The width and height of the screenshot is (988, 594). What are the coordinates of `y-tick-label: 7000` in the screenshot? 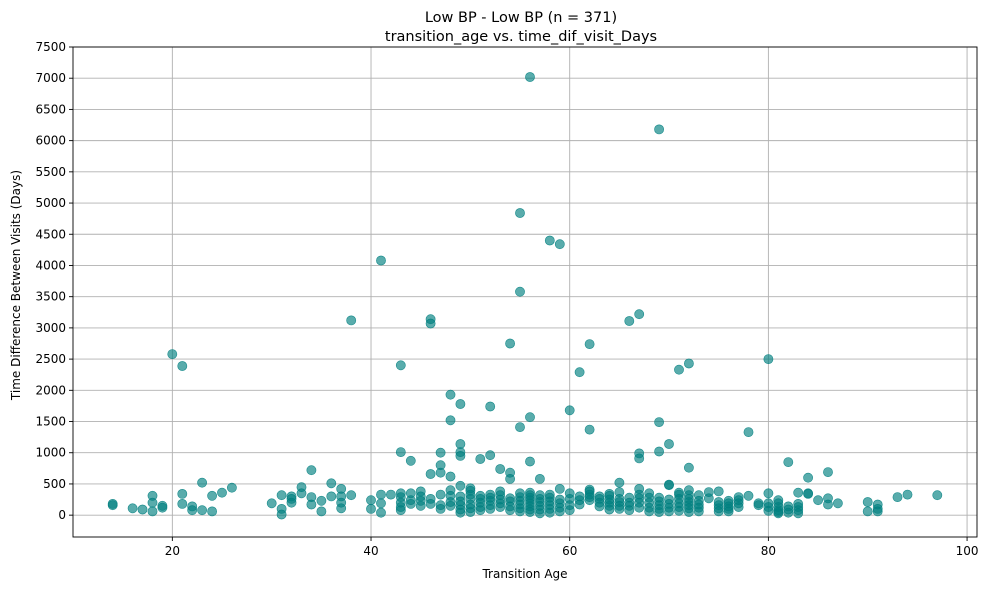 It's located at (50, 78).